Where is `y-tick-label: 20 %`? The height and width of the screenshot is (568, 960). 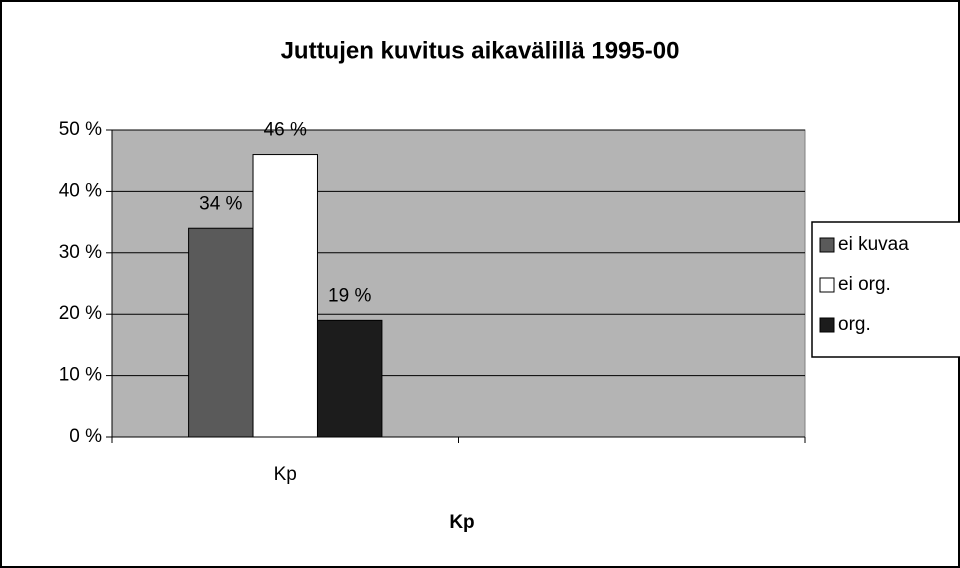 y-tick-label: 20 % is located at coordinates (80, 313).